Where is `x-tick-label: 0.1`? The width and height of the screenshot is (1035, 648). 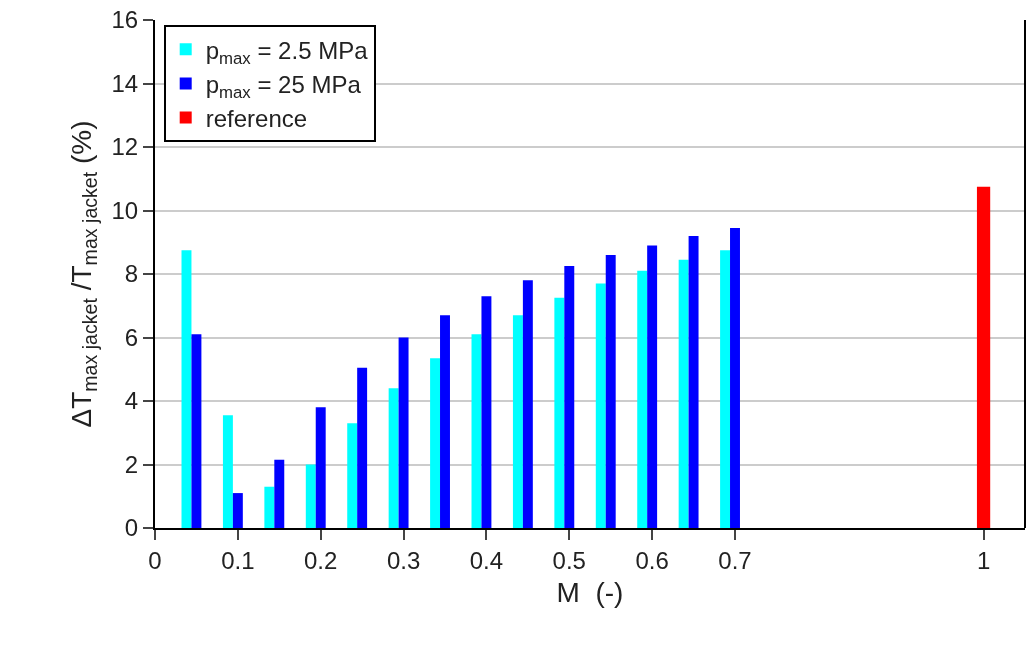 x-tick-label: 0.1 is located at coordinates (238, 560).